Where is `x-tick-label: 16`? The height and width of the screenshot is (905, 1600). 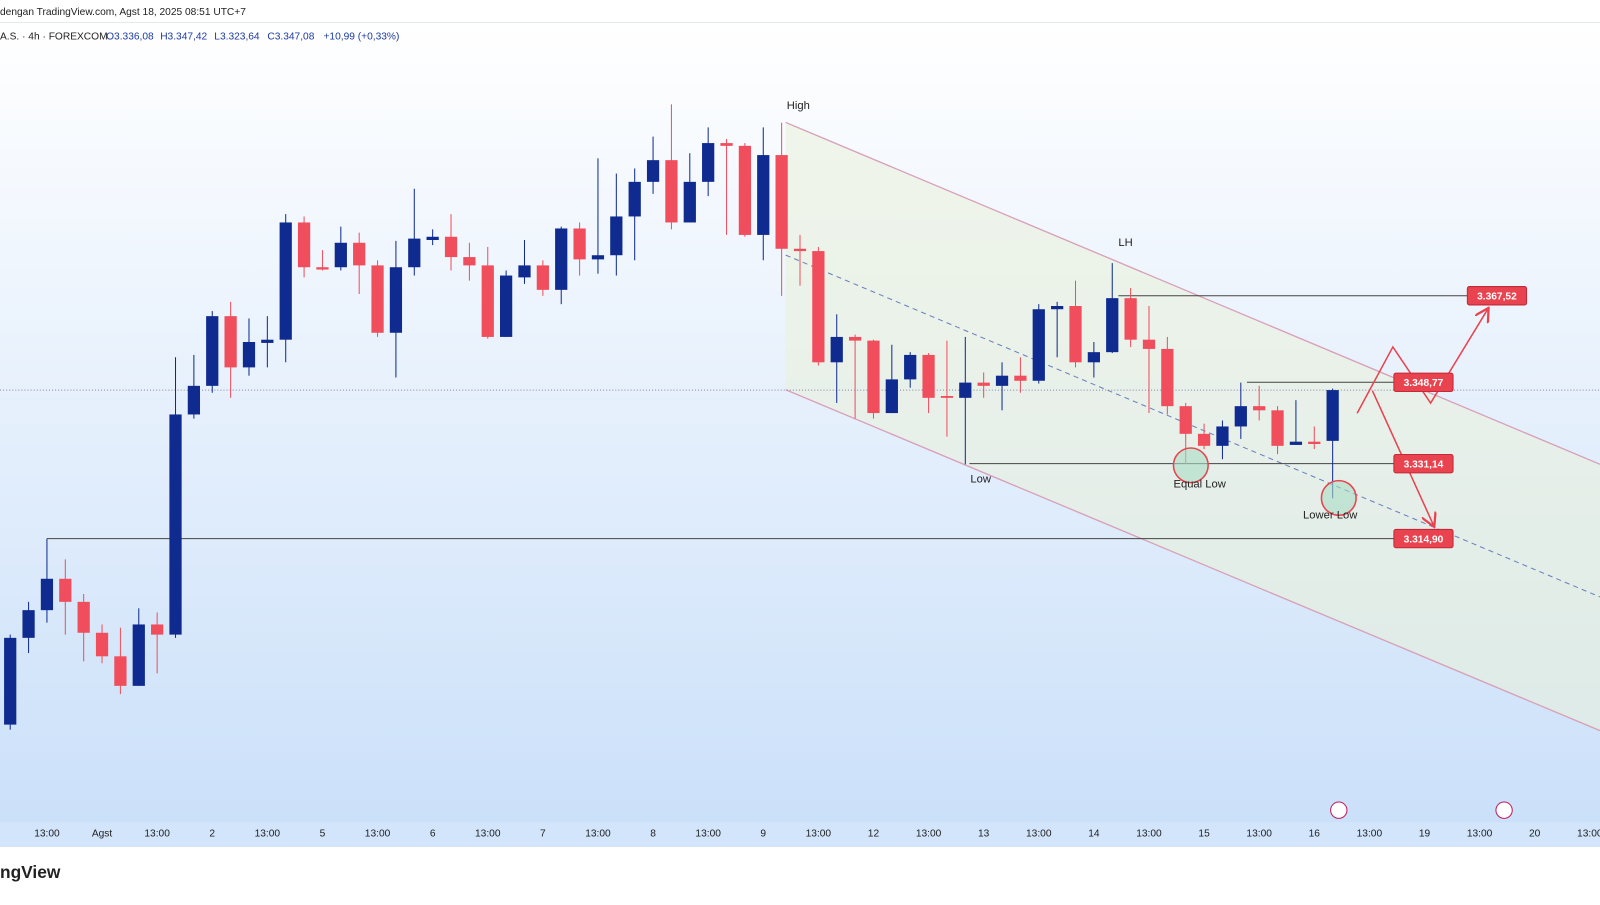
x-tick-label: 16 is located at coordinates (1315, 833).